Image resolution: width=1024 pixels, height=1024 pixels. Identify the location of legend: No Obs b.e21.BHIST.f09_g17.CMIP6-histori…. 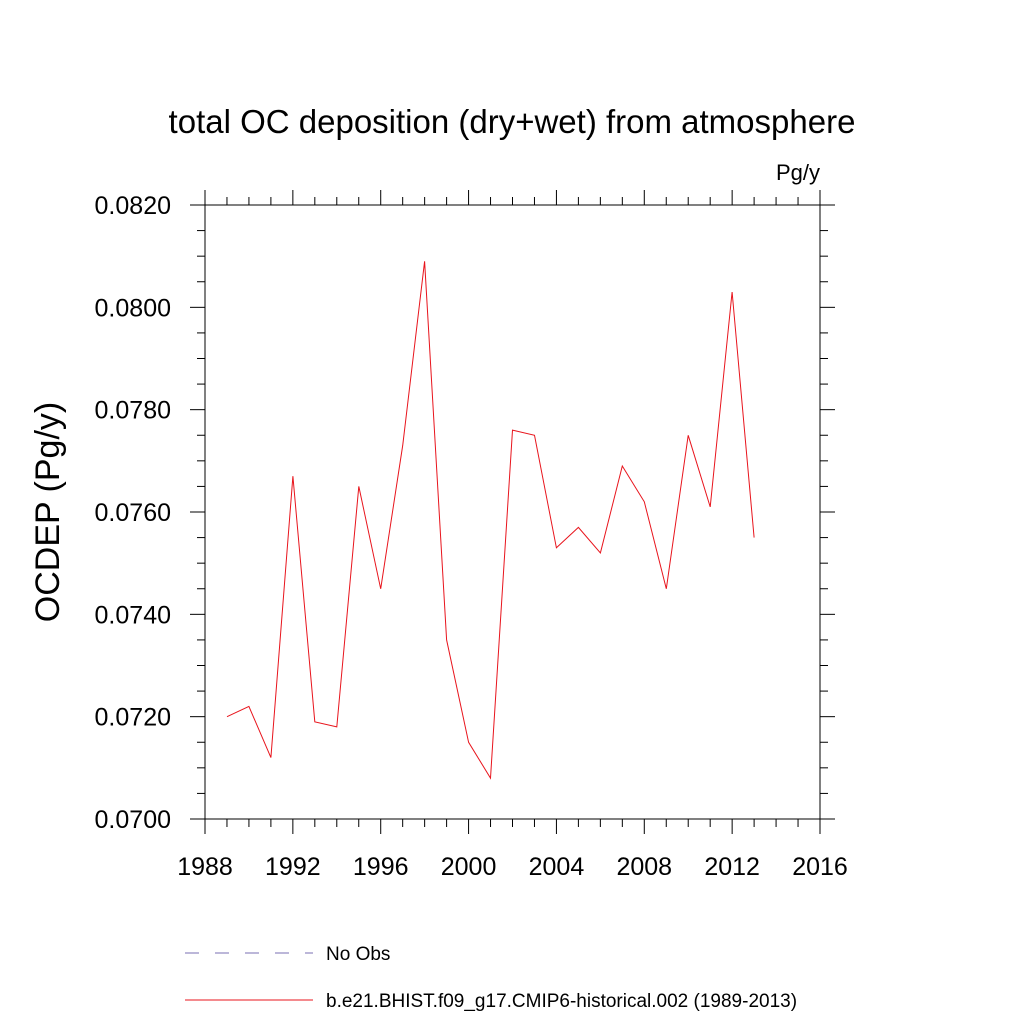
(491, 978).